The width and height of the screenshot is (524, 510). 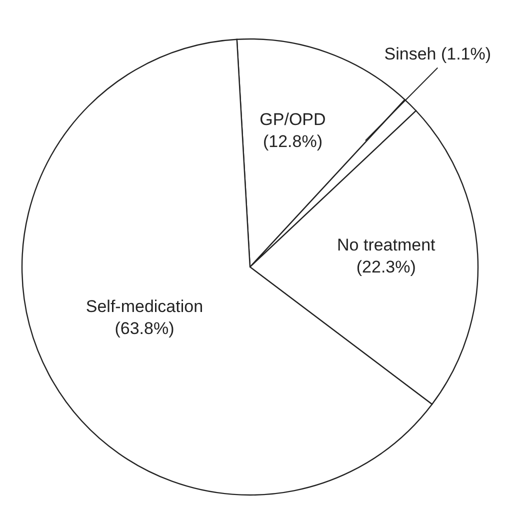 What do you see at coordinates (145, 306) in the screenshot?
I see `slice-label: Self-medication` at bounding box center [145, 306].